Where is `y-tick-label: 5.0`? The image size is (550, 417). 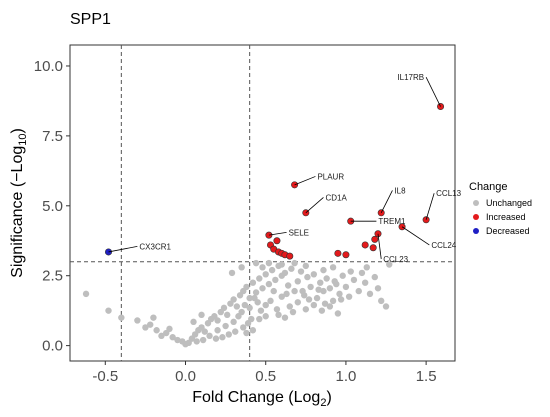
y-tick-label: 5.0 is located at coordinates (52, 206).